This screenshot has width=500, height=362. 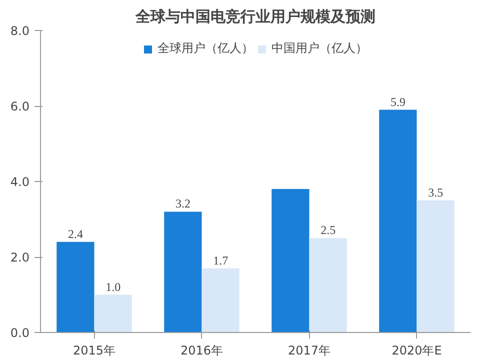 What do you see at coordinates (255, 17) in the screenshot?
I see `chart-title: 全球与中国电竞行业用户规模及预测` at bounding box center [255, 17].